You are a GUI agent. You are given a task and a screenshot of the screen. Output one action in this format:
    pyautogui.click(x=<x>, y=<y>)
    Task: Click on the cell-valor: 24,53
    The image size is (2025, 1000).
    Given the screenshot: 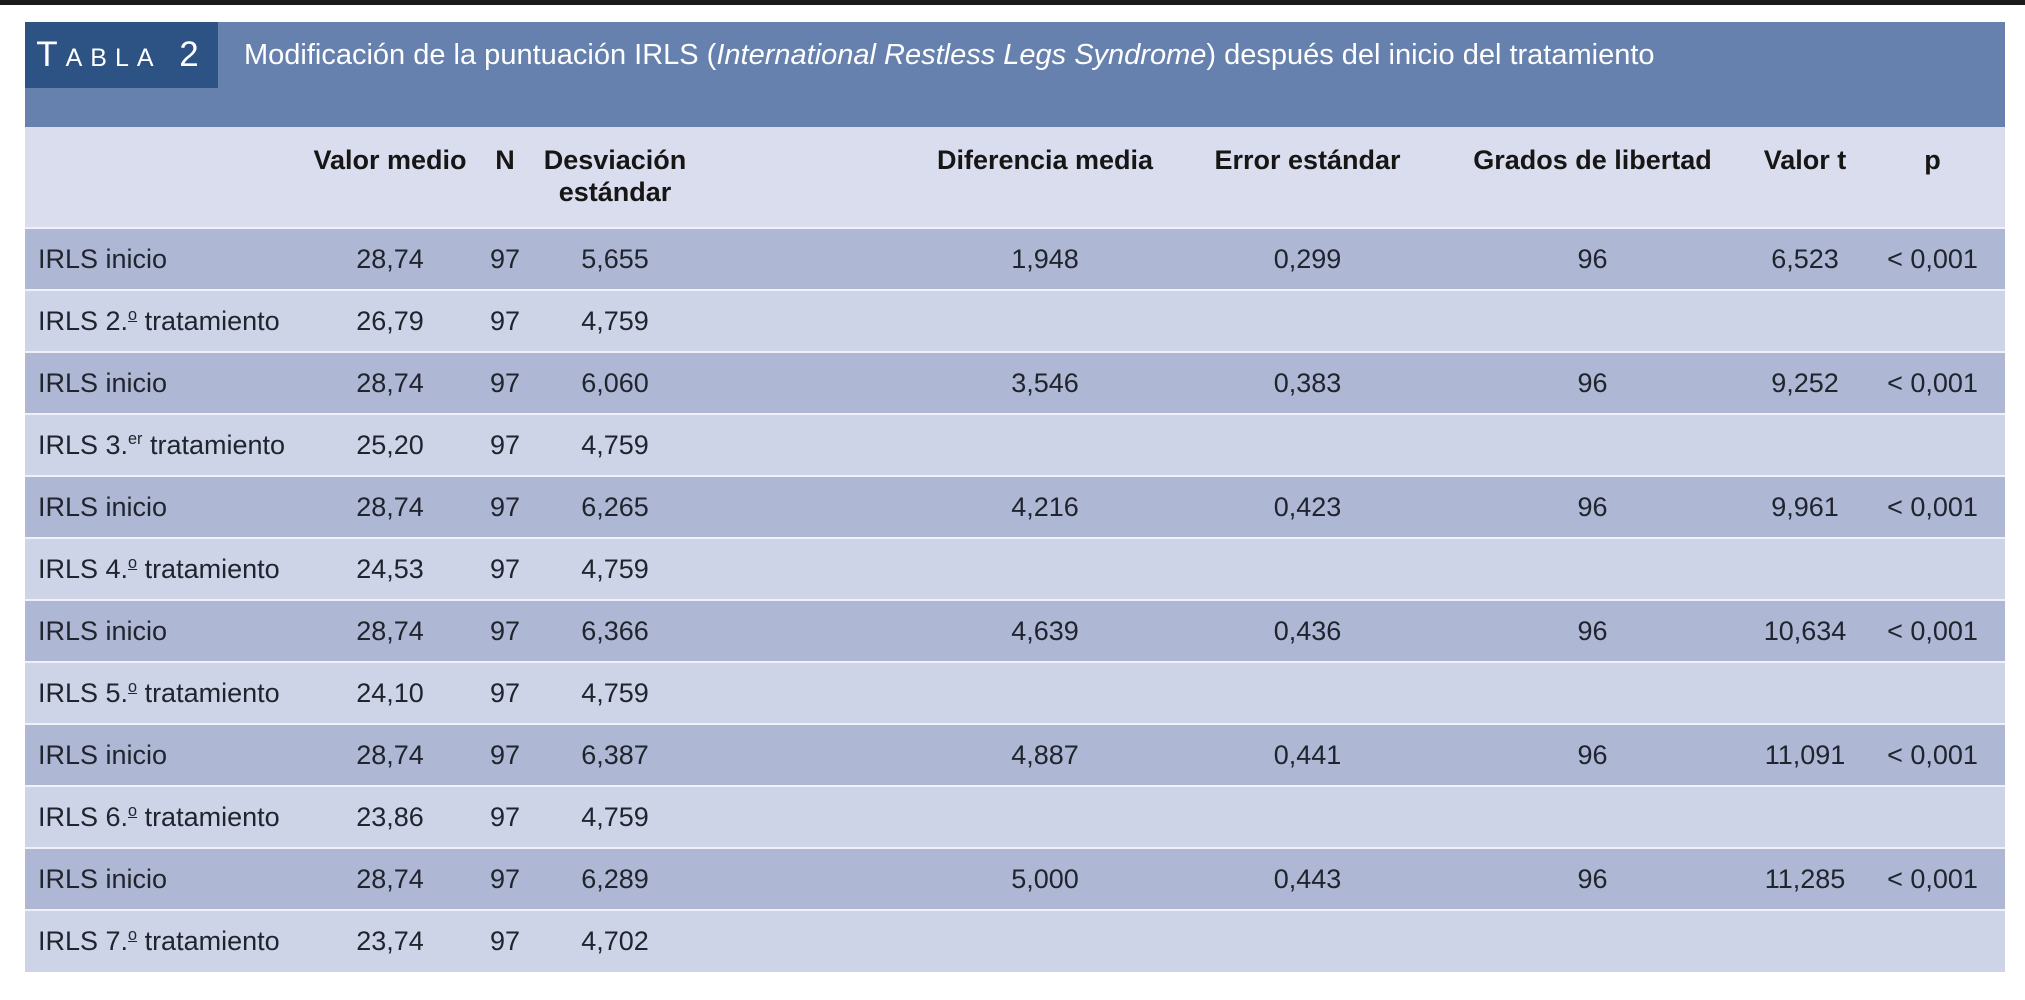 What is the action you would take?
    pyautogui.click(x=390, y=568)
    